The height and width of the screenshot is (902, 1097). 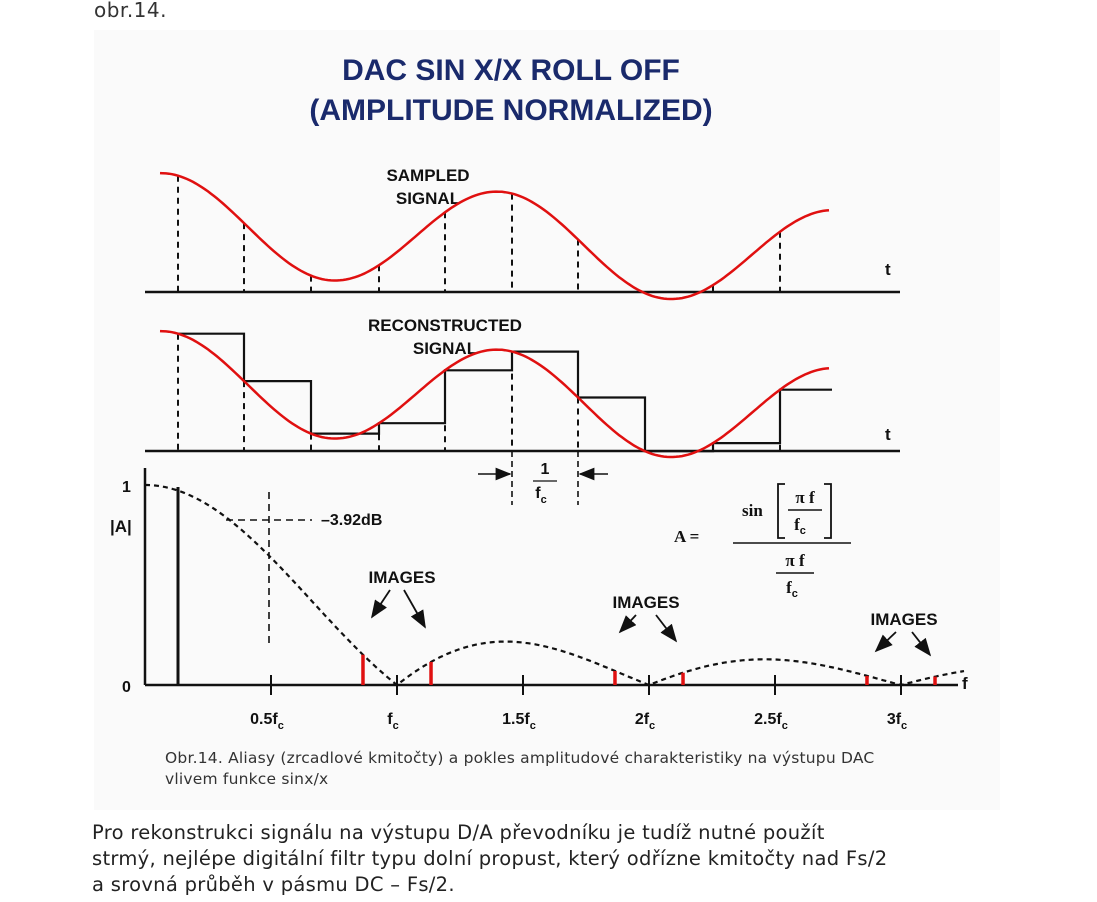 I want to click on x-tick-label: 1.5fc, so click(x=519, y=721).